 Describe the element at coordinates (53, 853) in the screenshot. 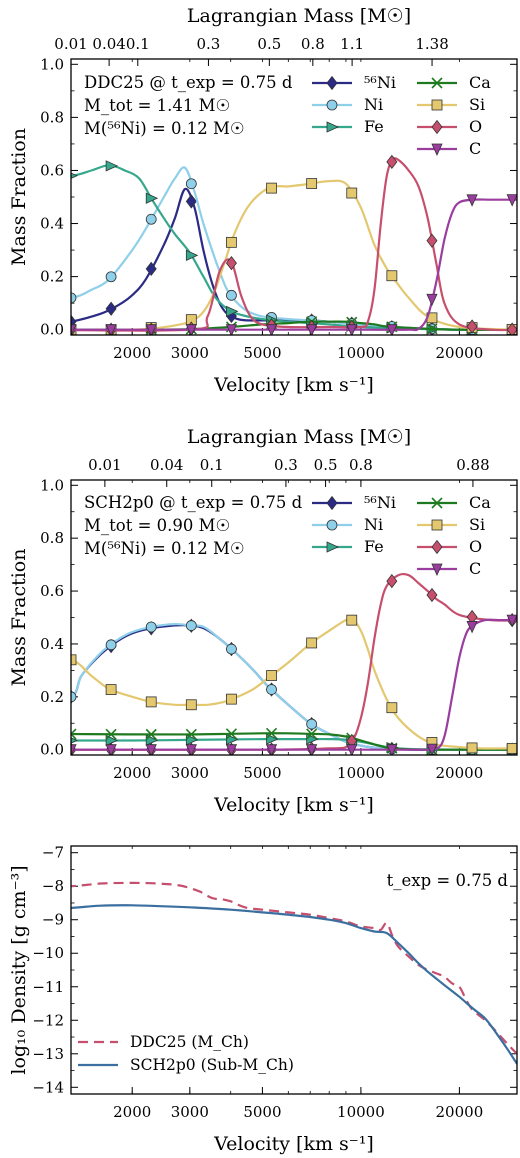

I see `y-tick-label: −7` at that location.